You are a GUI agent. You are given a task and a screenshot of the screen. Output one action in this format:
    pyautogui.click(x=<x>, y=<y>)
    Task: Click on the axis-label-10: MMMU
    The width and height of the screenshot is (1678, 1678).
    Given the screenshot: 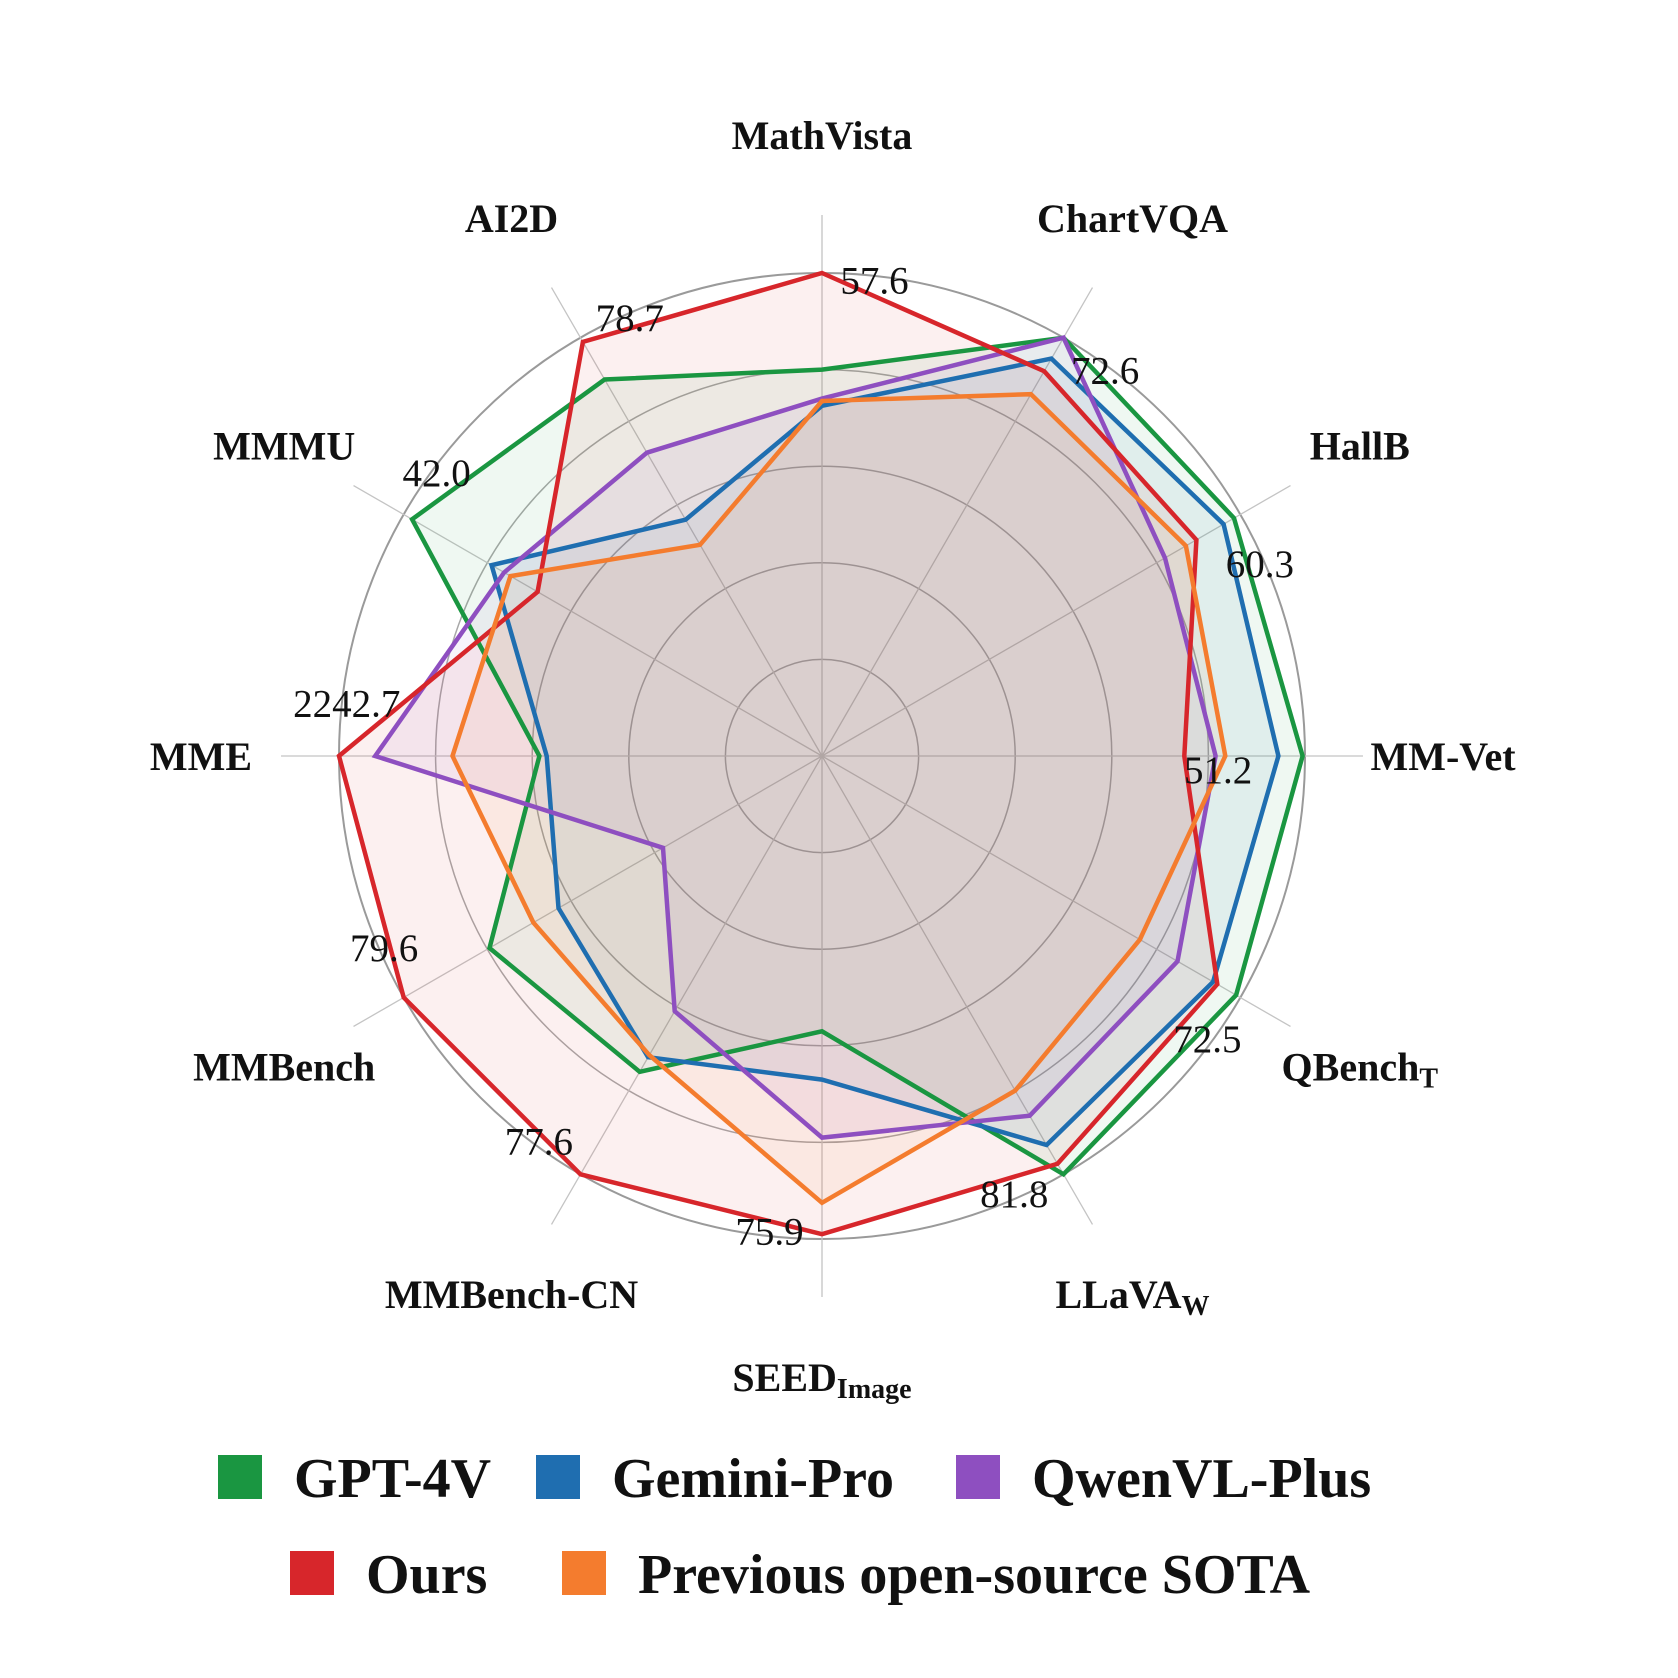 What is the action you would take?
    pyautogui.click(x=284, y=446)
    